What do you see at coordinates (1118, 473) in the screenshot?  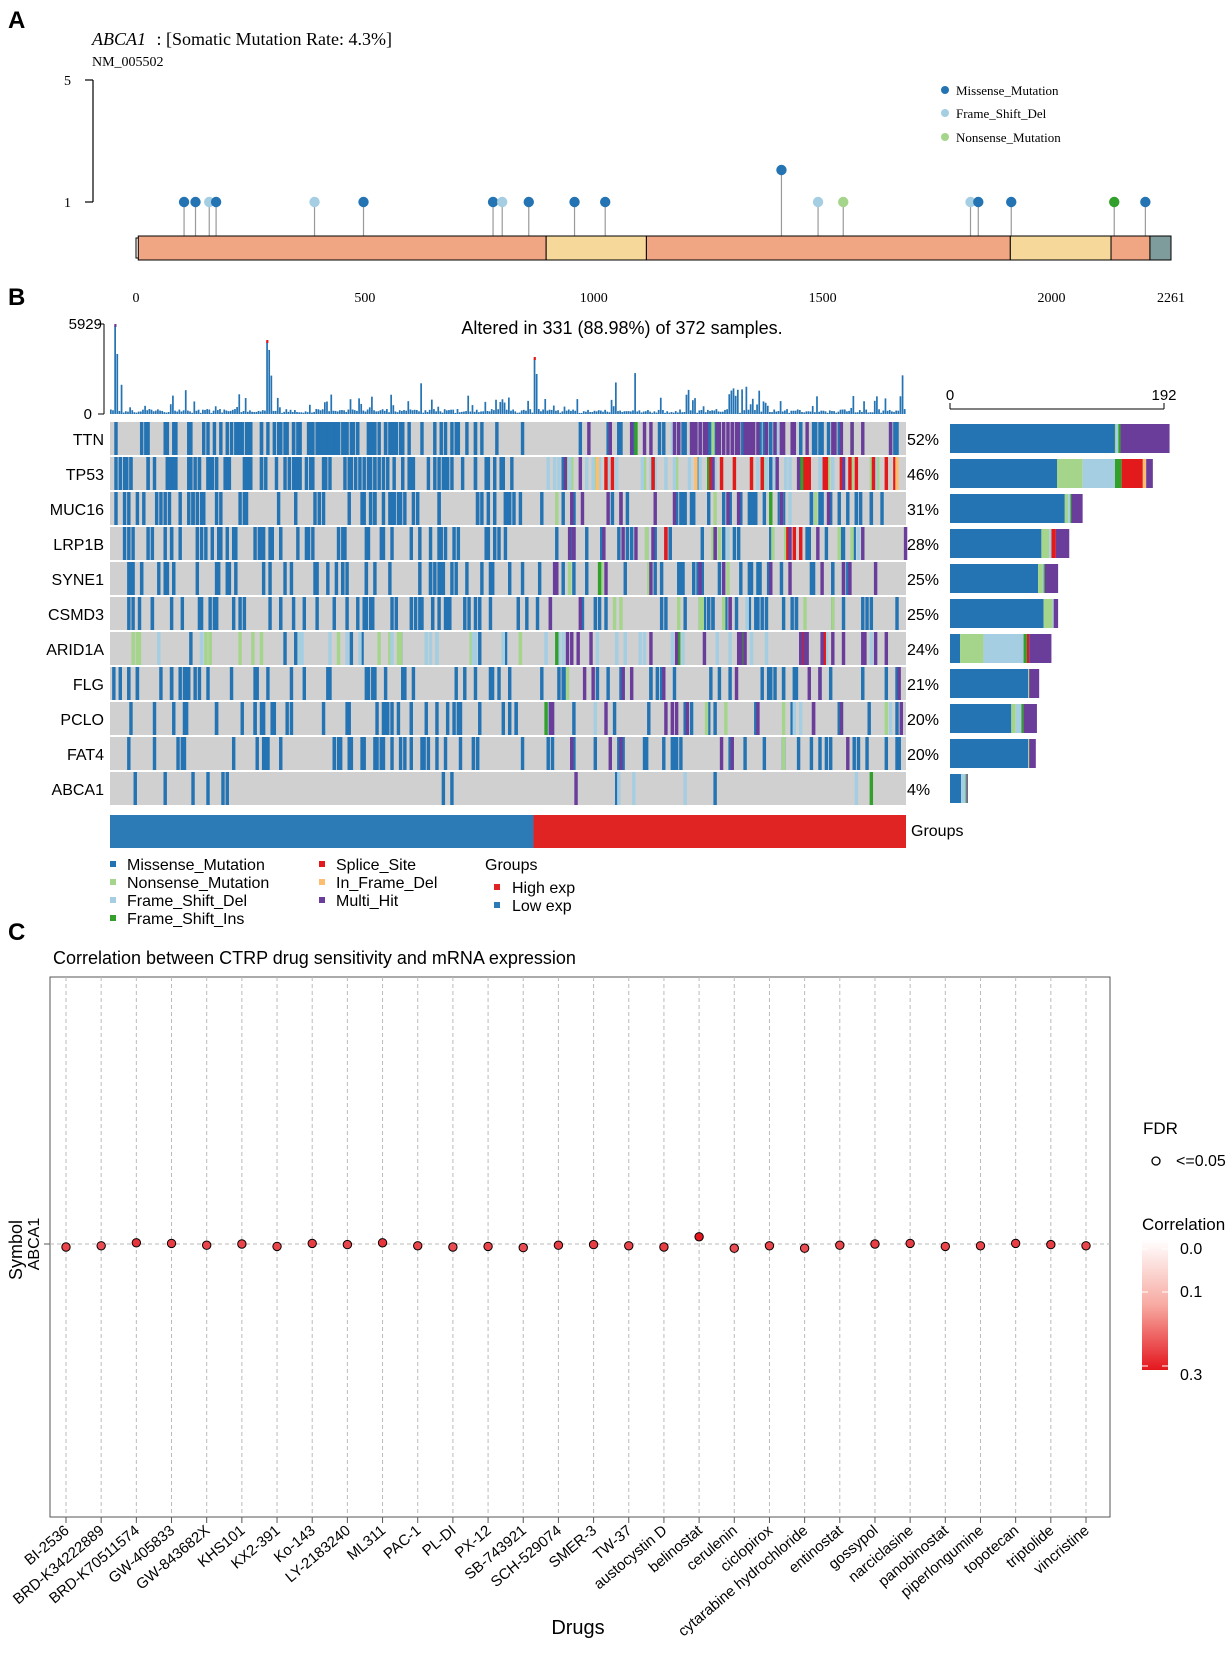 I see `gene-bar-frame_ins` at bounding box center [1118, 473].